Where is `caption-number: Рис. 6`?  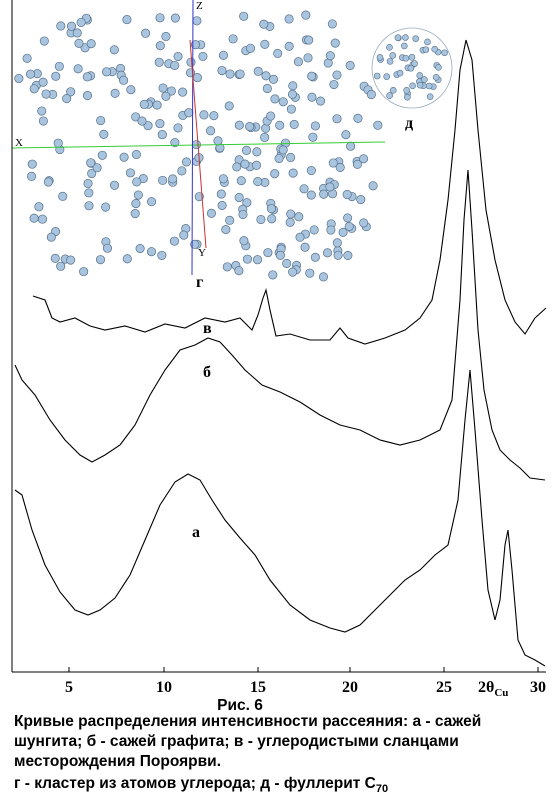 caption-number: Рис. 6 is located at coordinates (240, 705).